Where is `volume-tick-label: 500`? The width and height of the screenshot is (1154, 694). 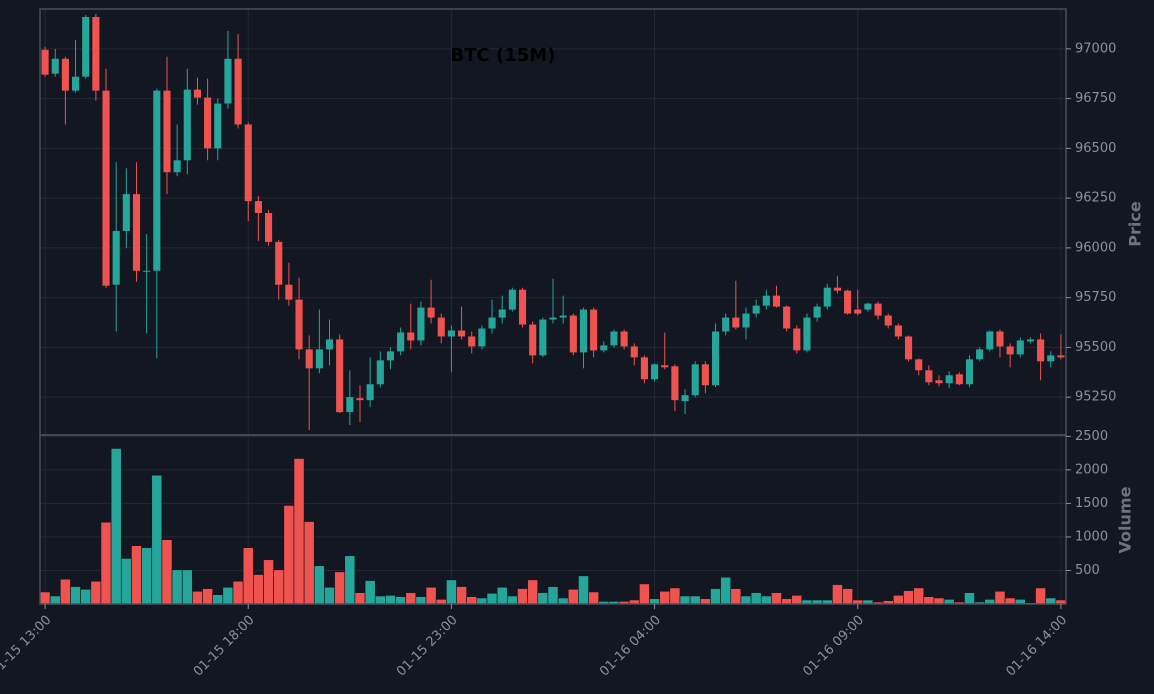 volume-tick-label: 500 is located at coordinates (1087, 570).